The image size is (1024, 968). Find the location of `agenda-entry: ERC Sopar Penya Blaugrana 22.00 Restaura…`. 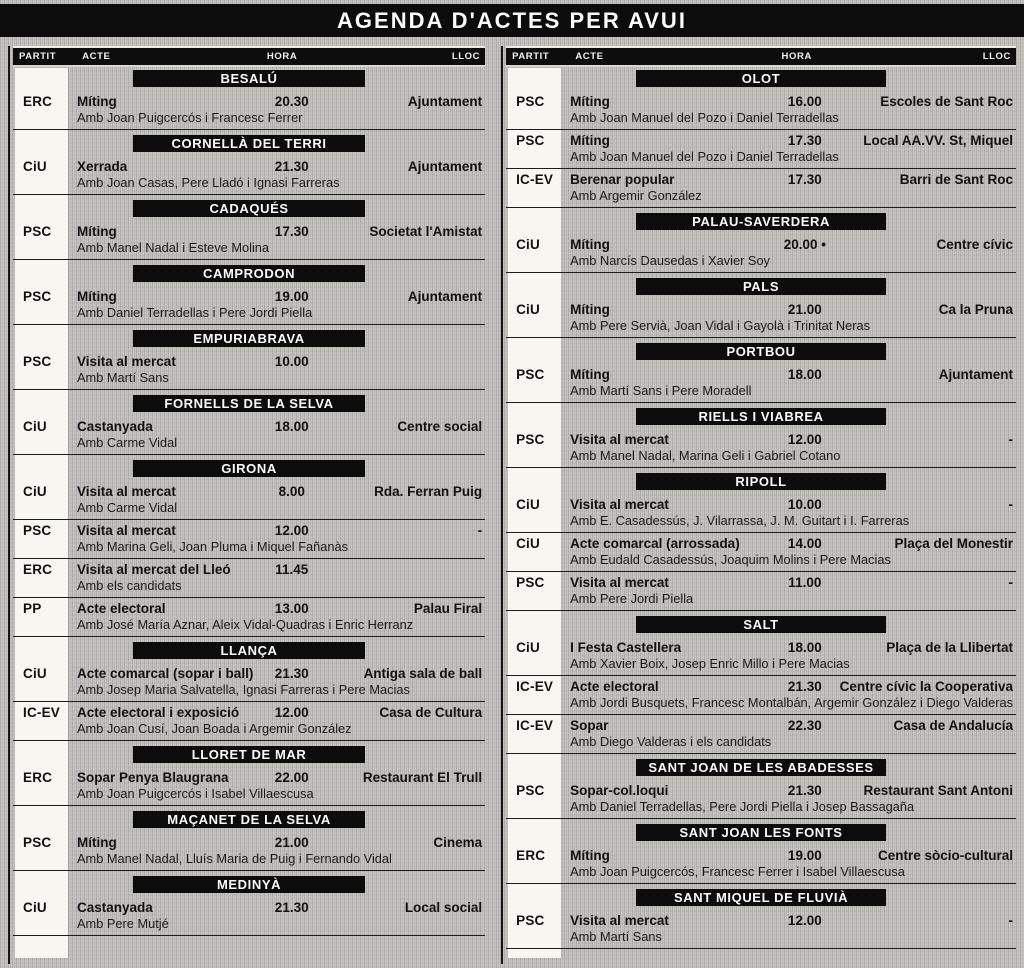

agenda-entry: ERC Sopar Penya Blaugrana 22.00 Restaura… is located at coordinates (249, 787).